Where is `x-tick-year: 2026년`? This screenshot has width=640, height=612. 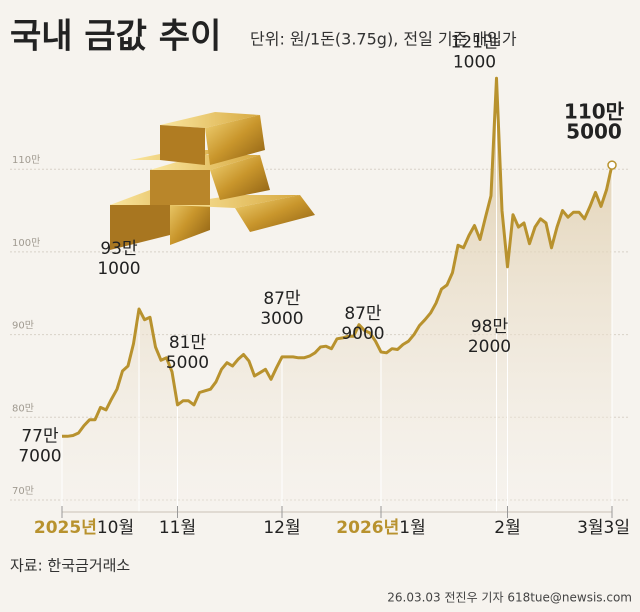
x-tick-year: 2026년 is located at coordinates (367, 528).